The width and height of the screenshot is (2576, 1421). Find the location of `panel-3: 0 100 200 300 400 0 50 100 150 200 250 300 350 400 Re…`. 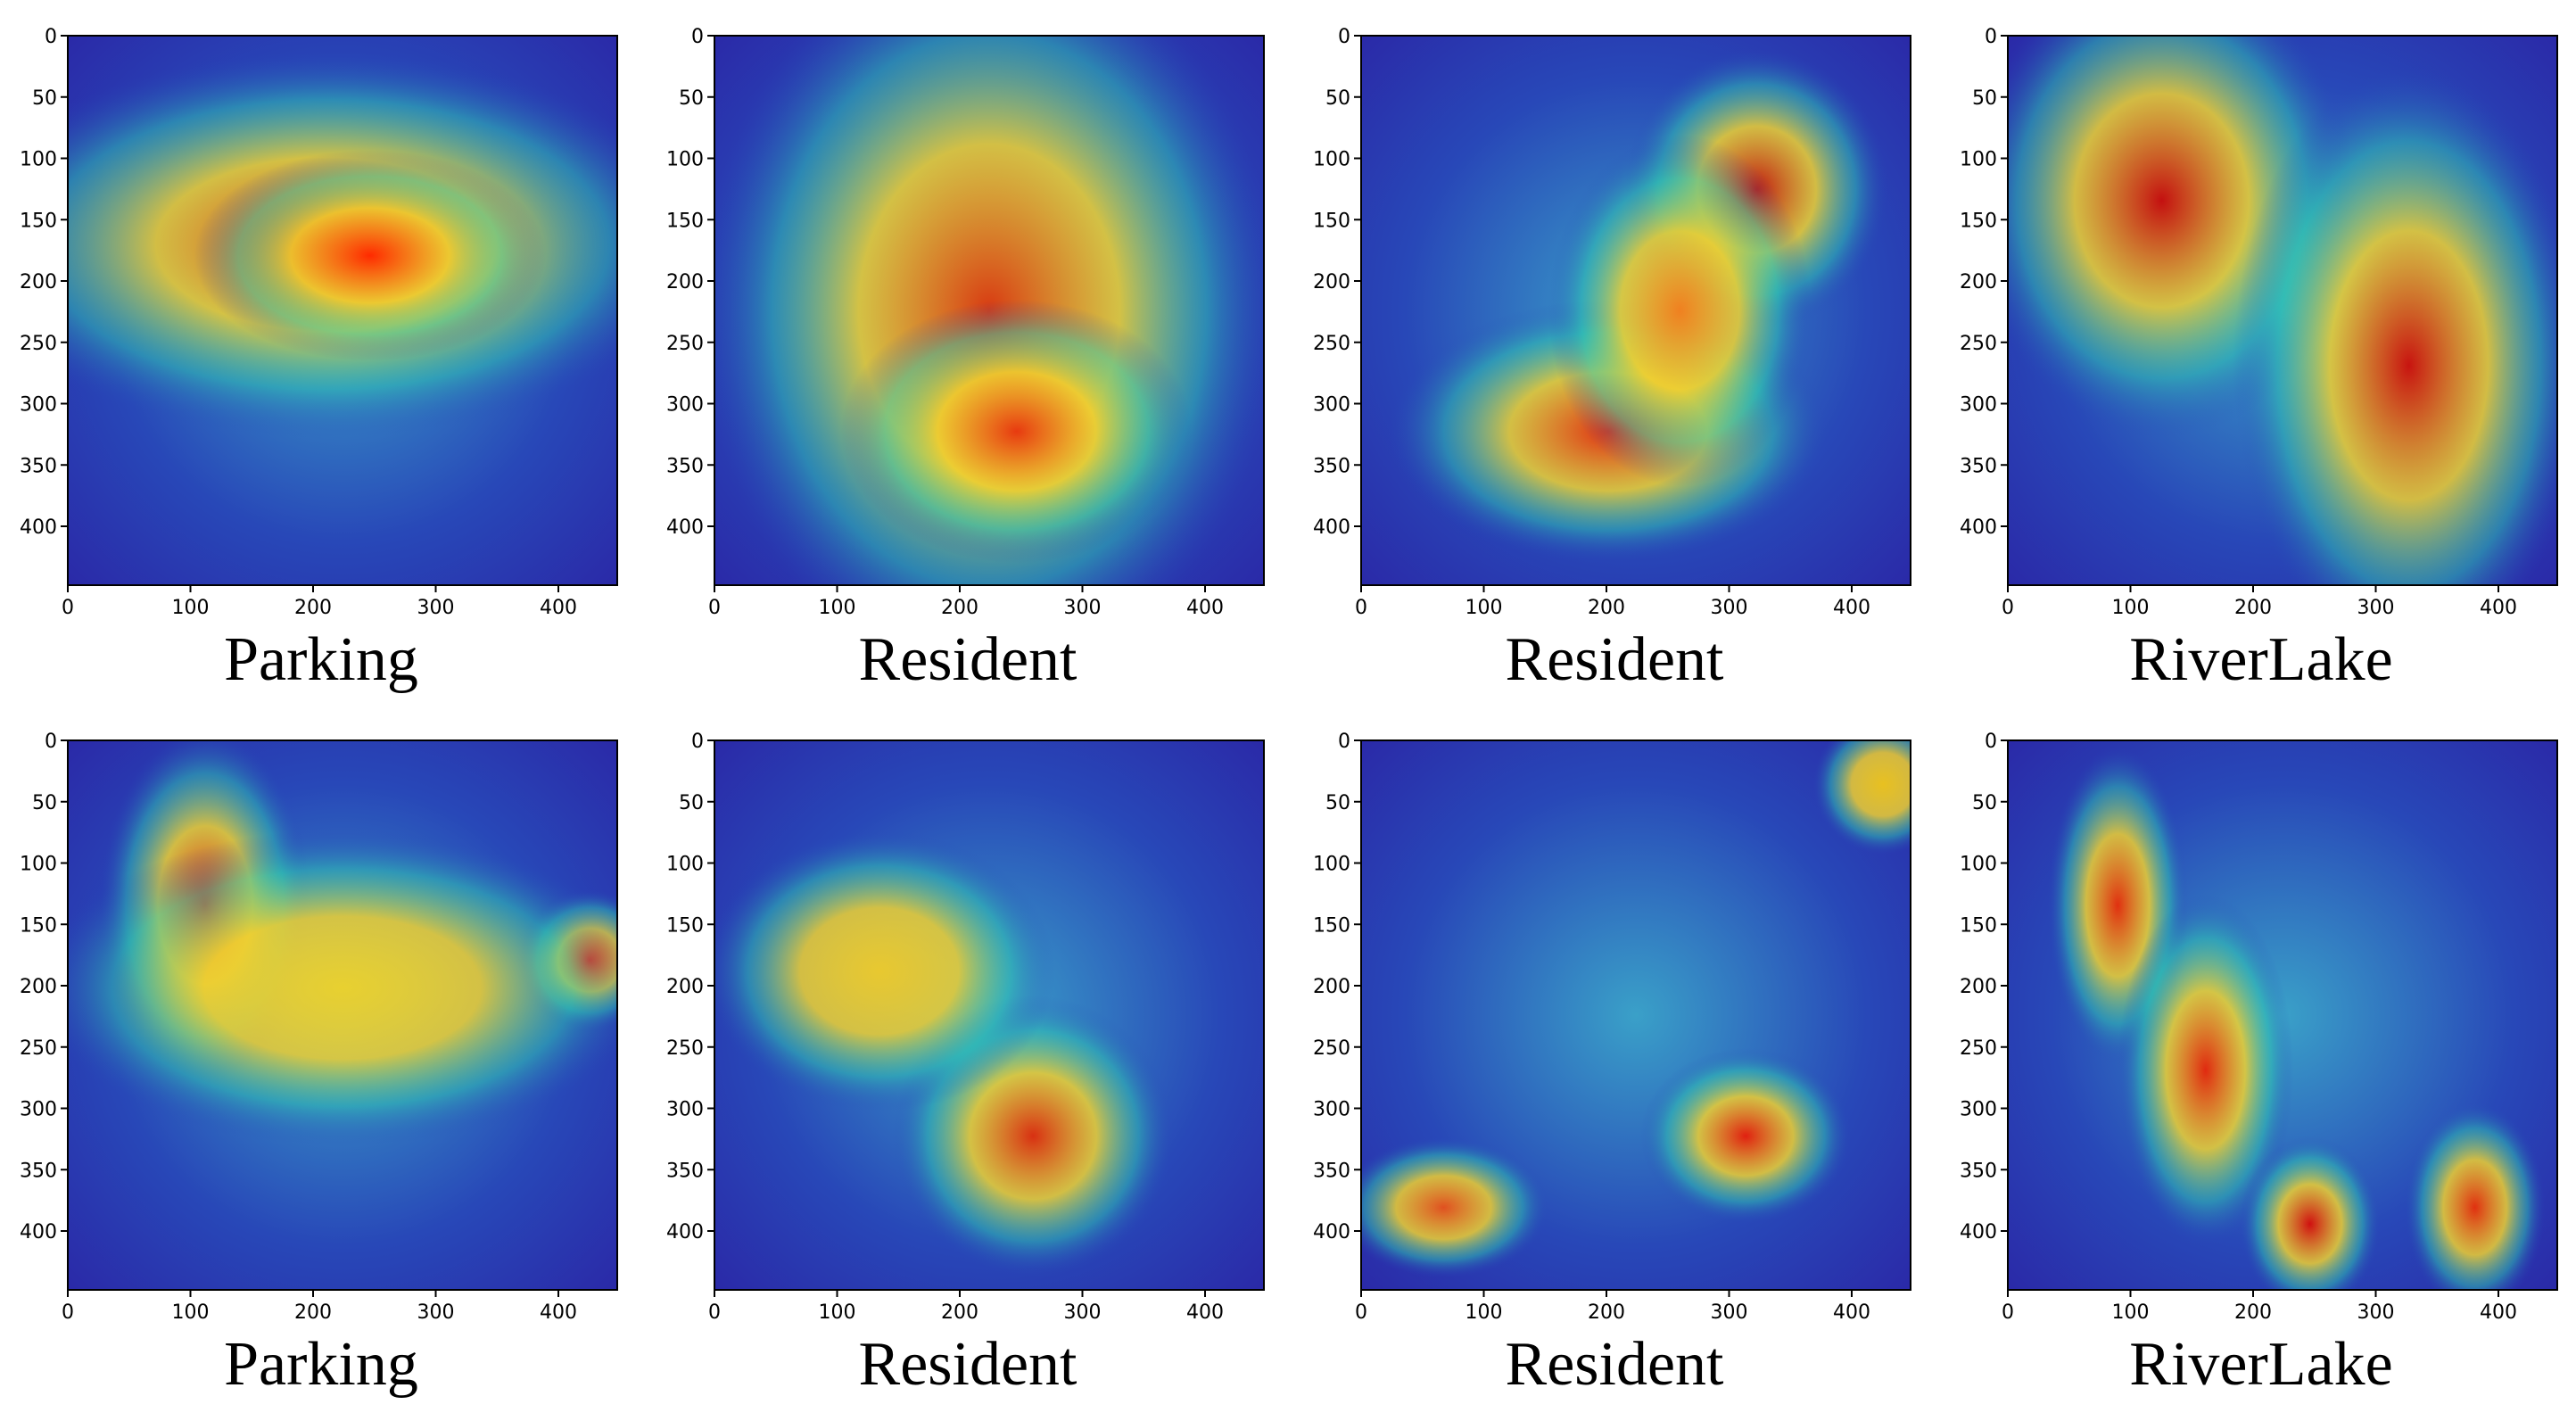

panel-3: 0 100 200 300 400 0 50 100 150 200 250 300 350 400 Re… is located at coordinates (1614, 352).